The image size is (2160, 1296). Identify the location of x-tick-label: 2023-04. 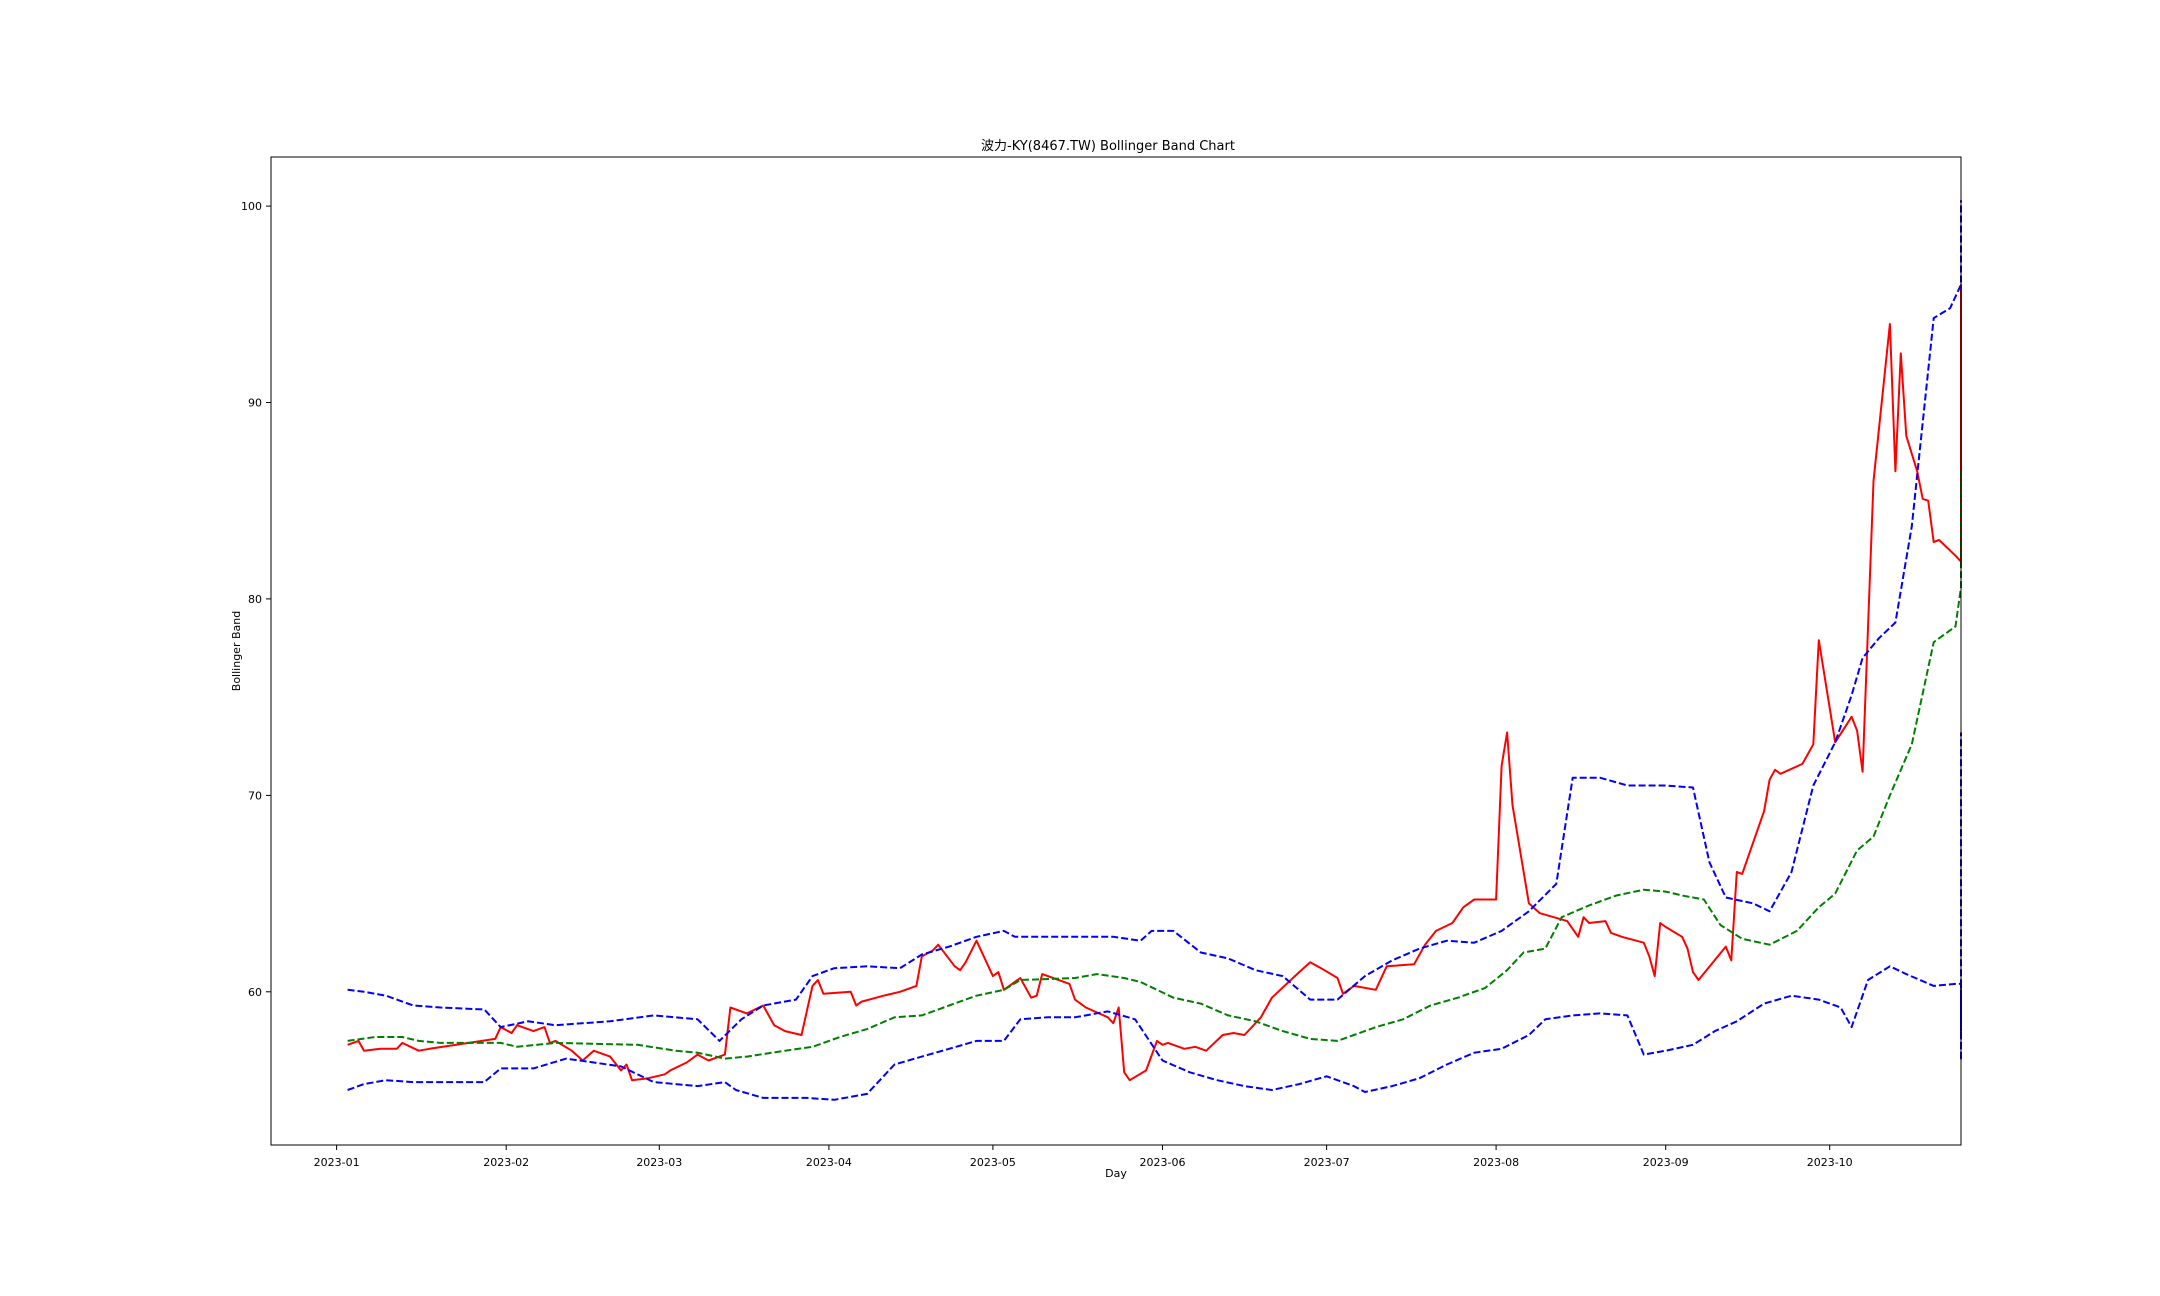
(829, 1162).